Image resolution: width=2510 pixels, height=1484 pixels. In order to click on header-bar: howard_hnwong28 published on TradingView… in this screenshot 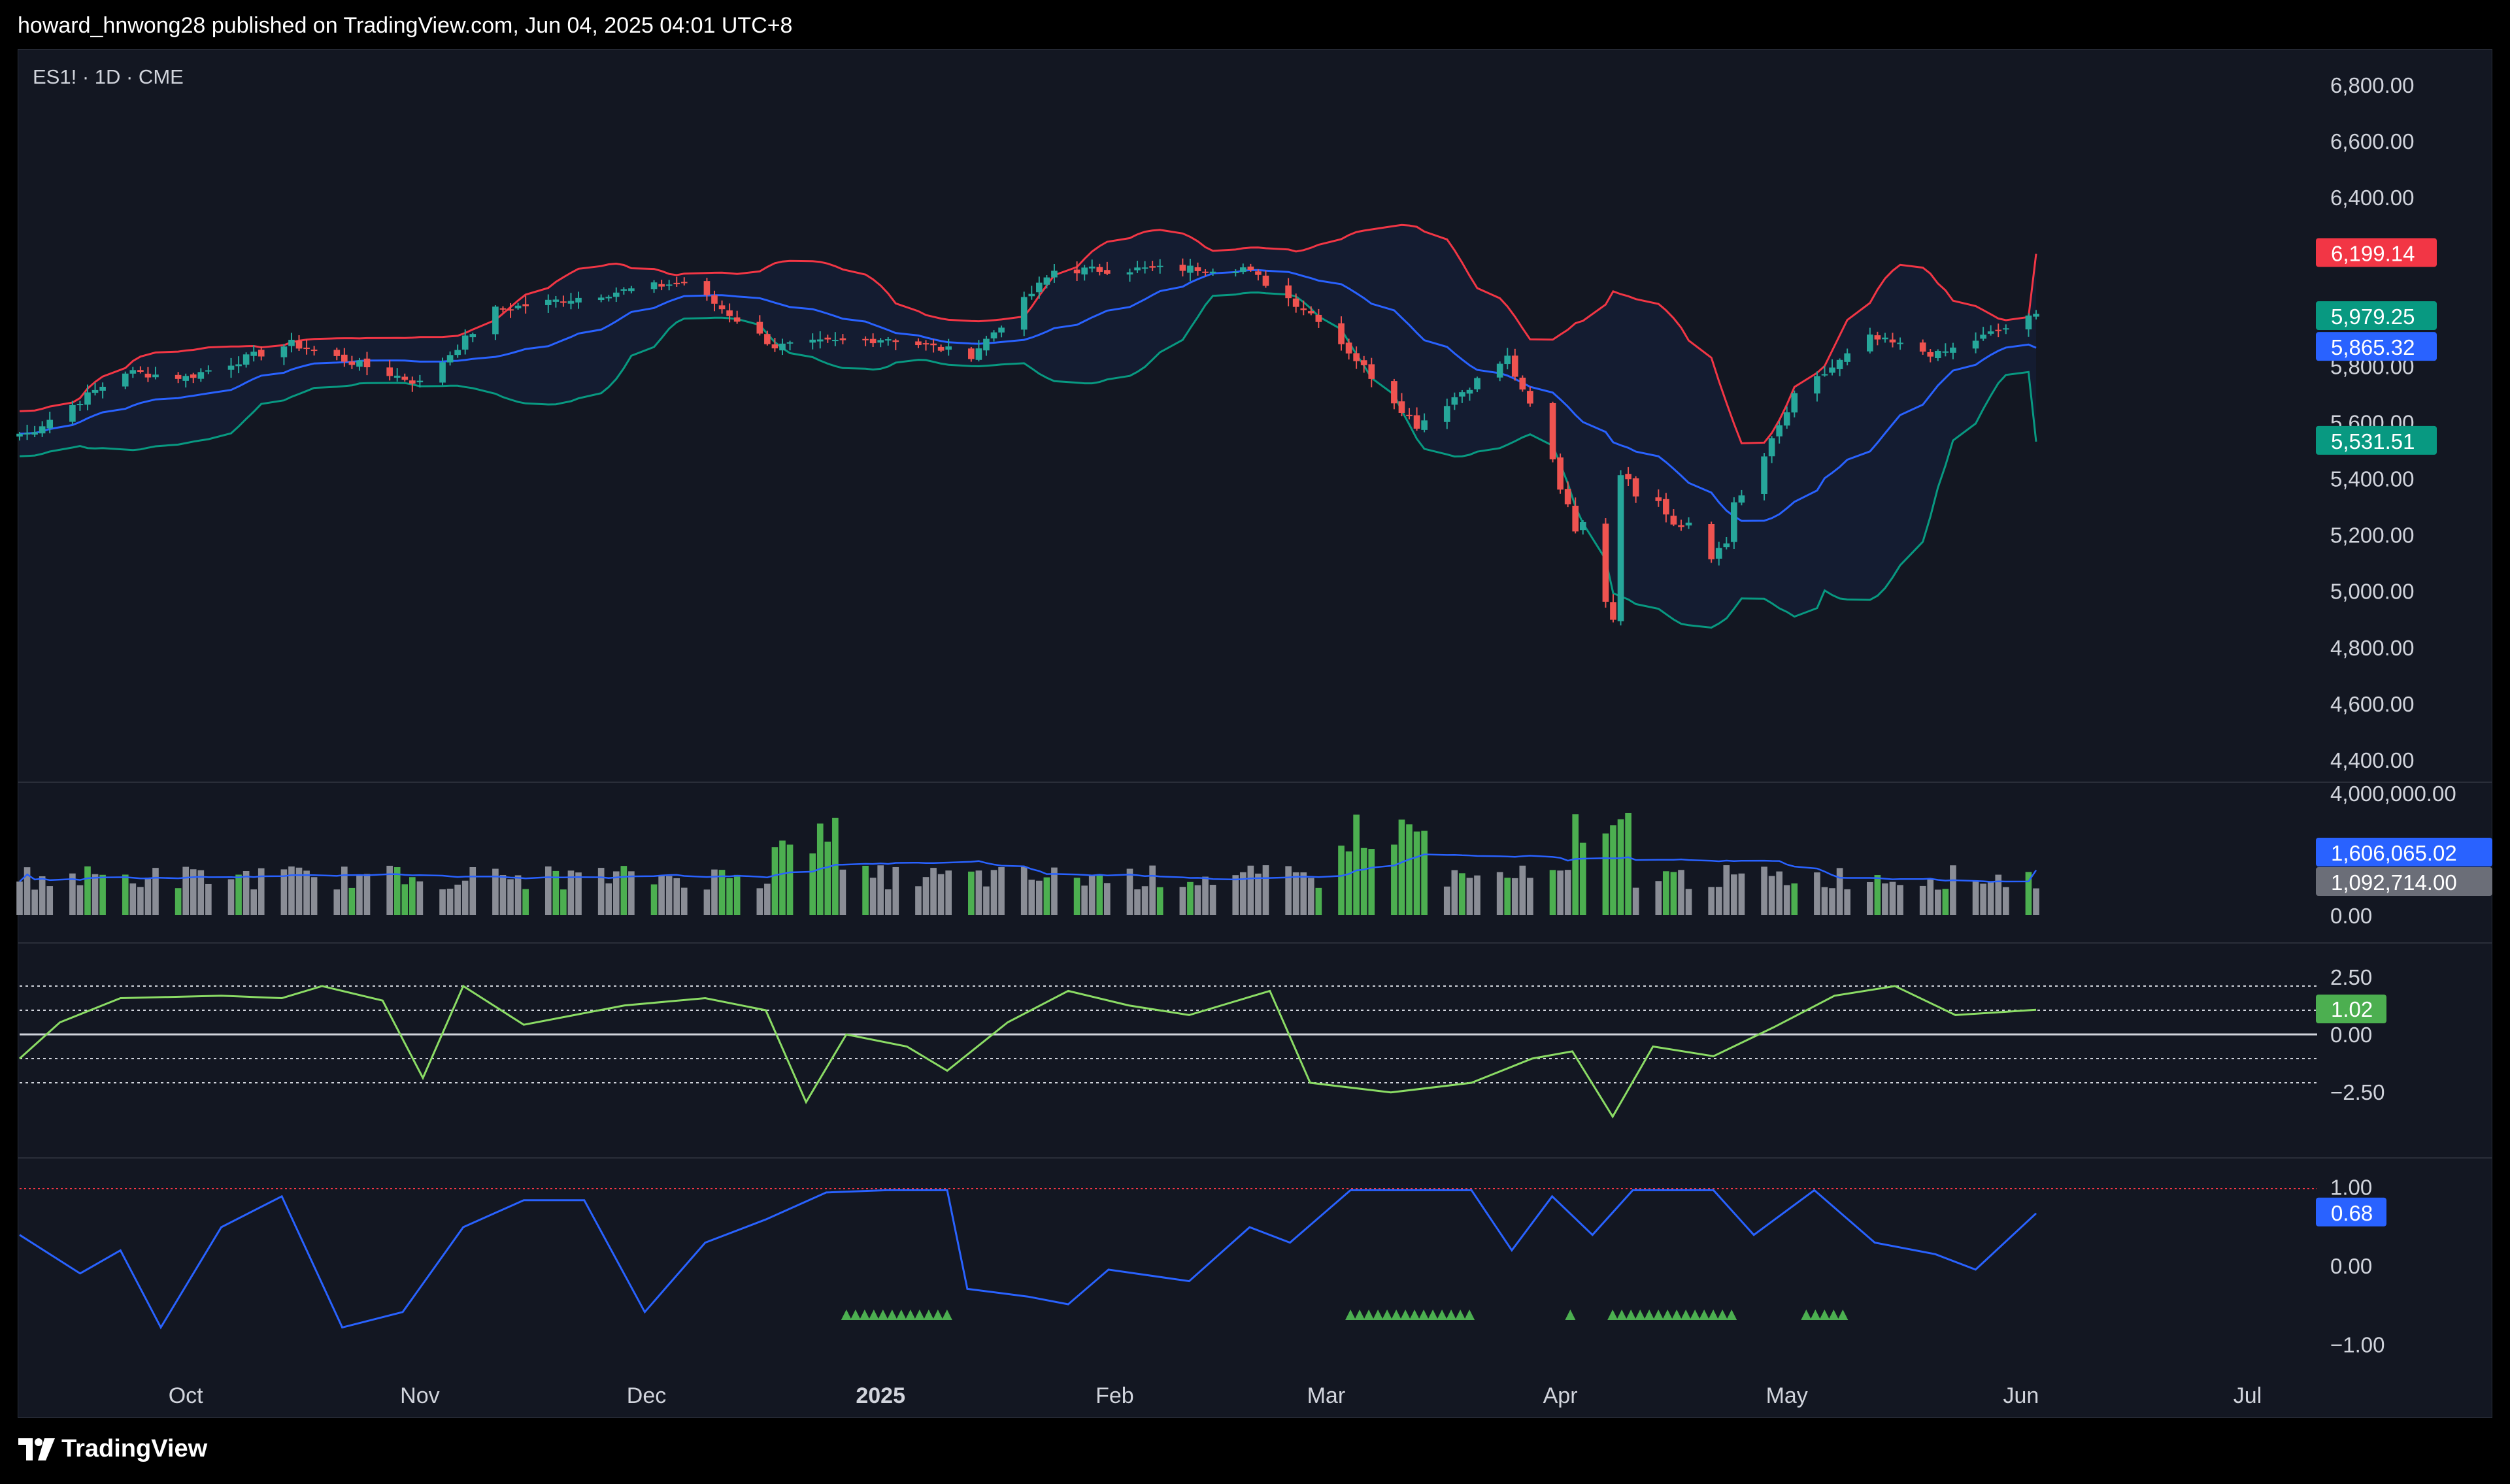, I will do `click(1255, 26)`.